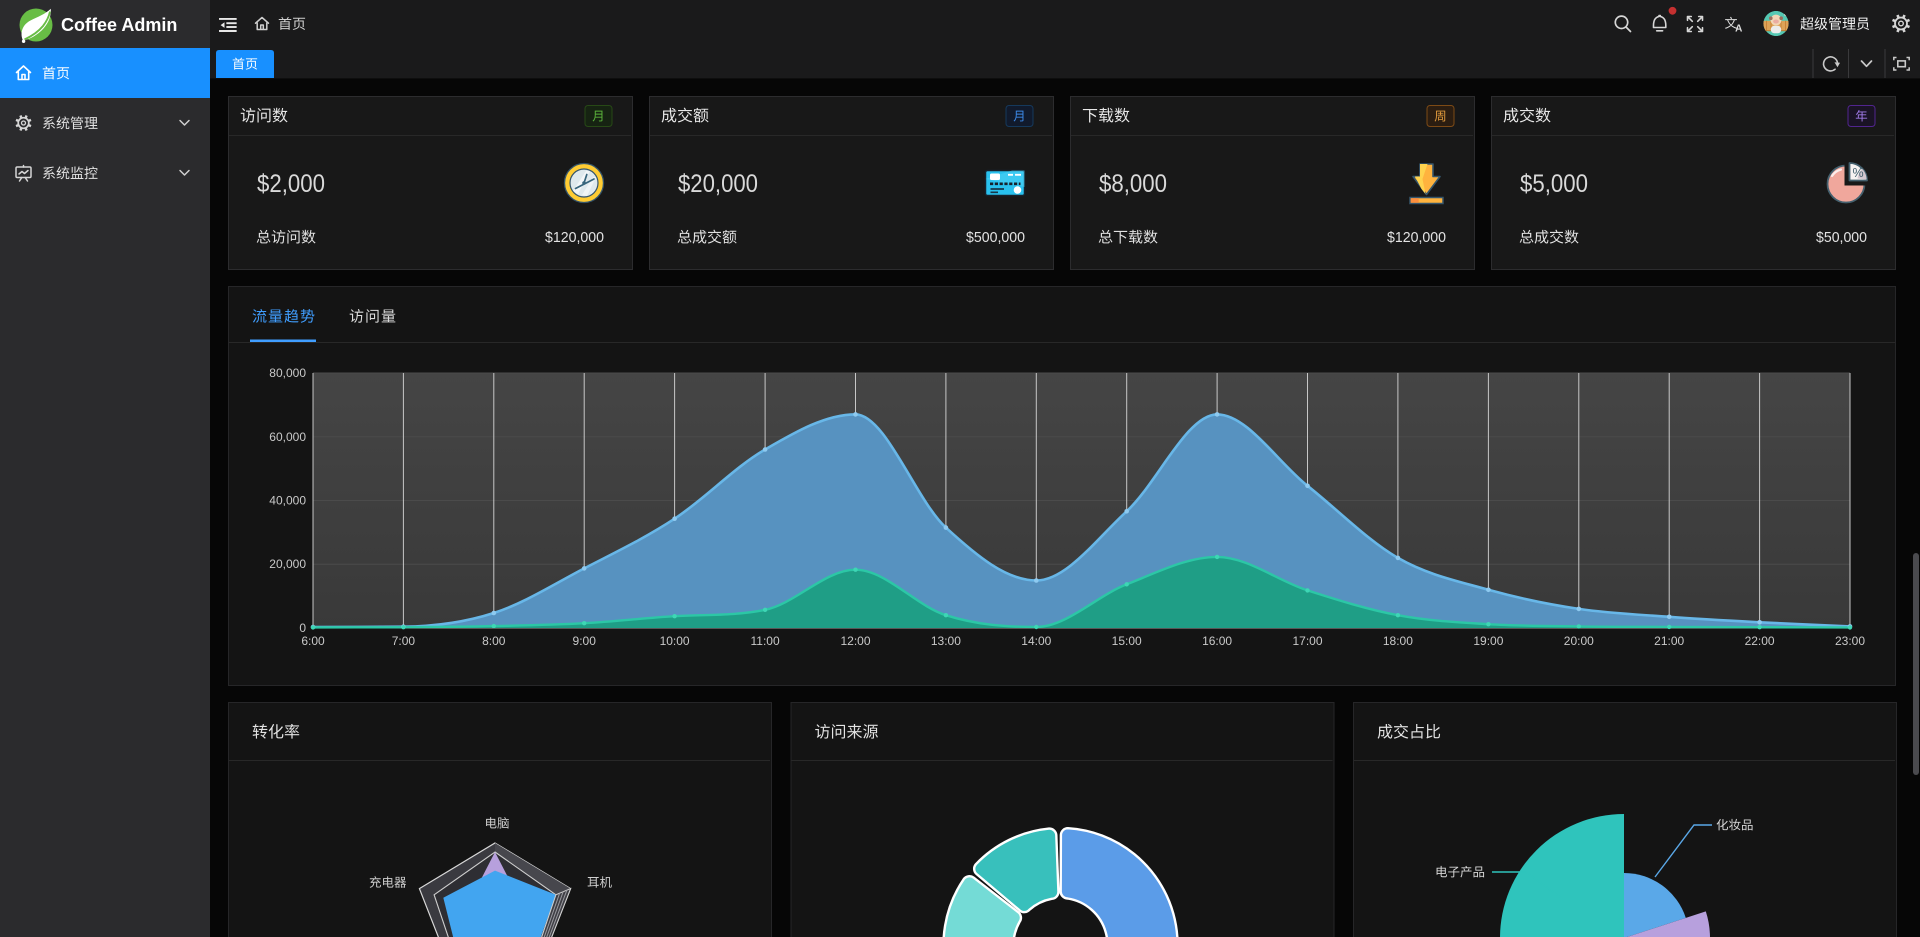  Describe the element at coordinates (404, 641) in the screenshot. I see `svg-text: 7:00` at that location.